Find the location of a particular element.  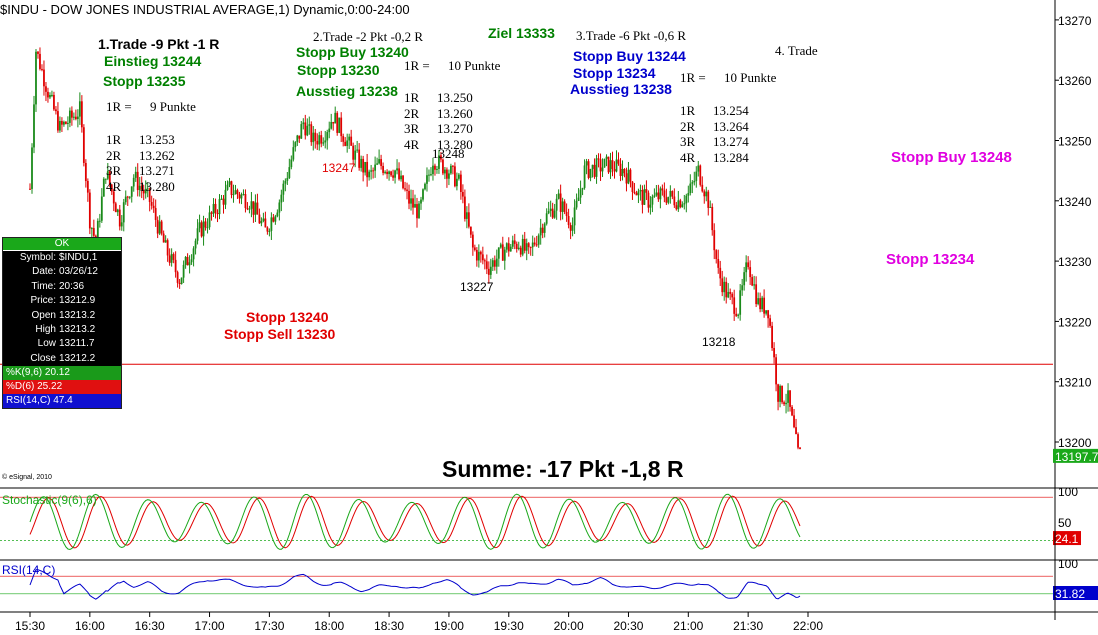

trade2-target-row: 4R 13.280 is located at coordinates (438, 144).